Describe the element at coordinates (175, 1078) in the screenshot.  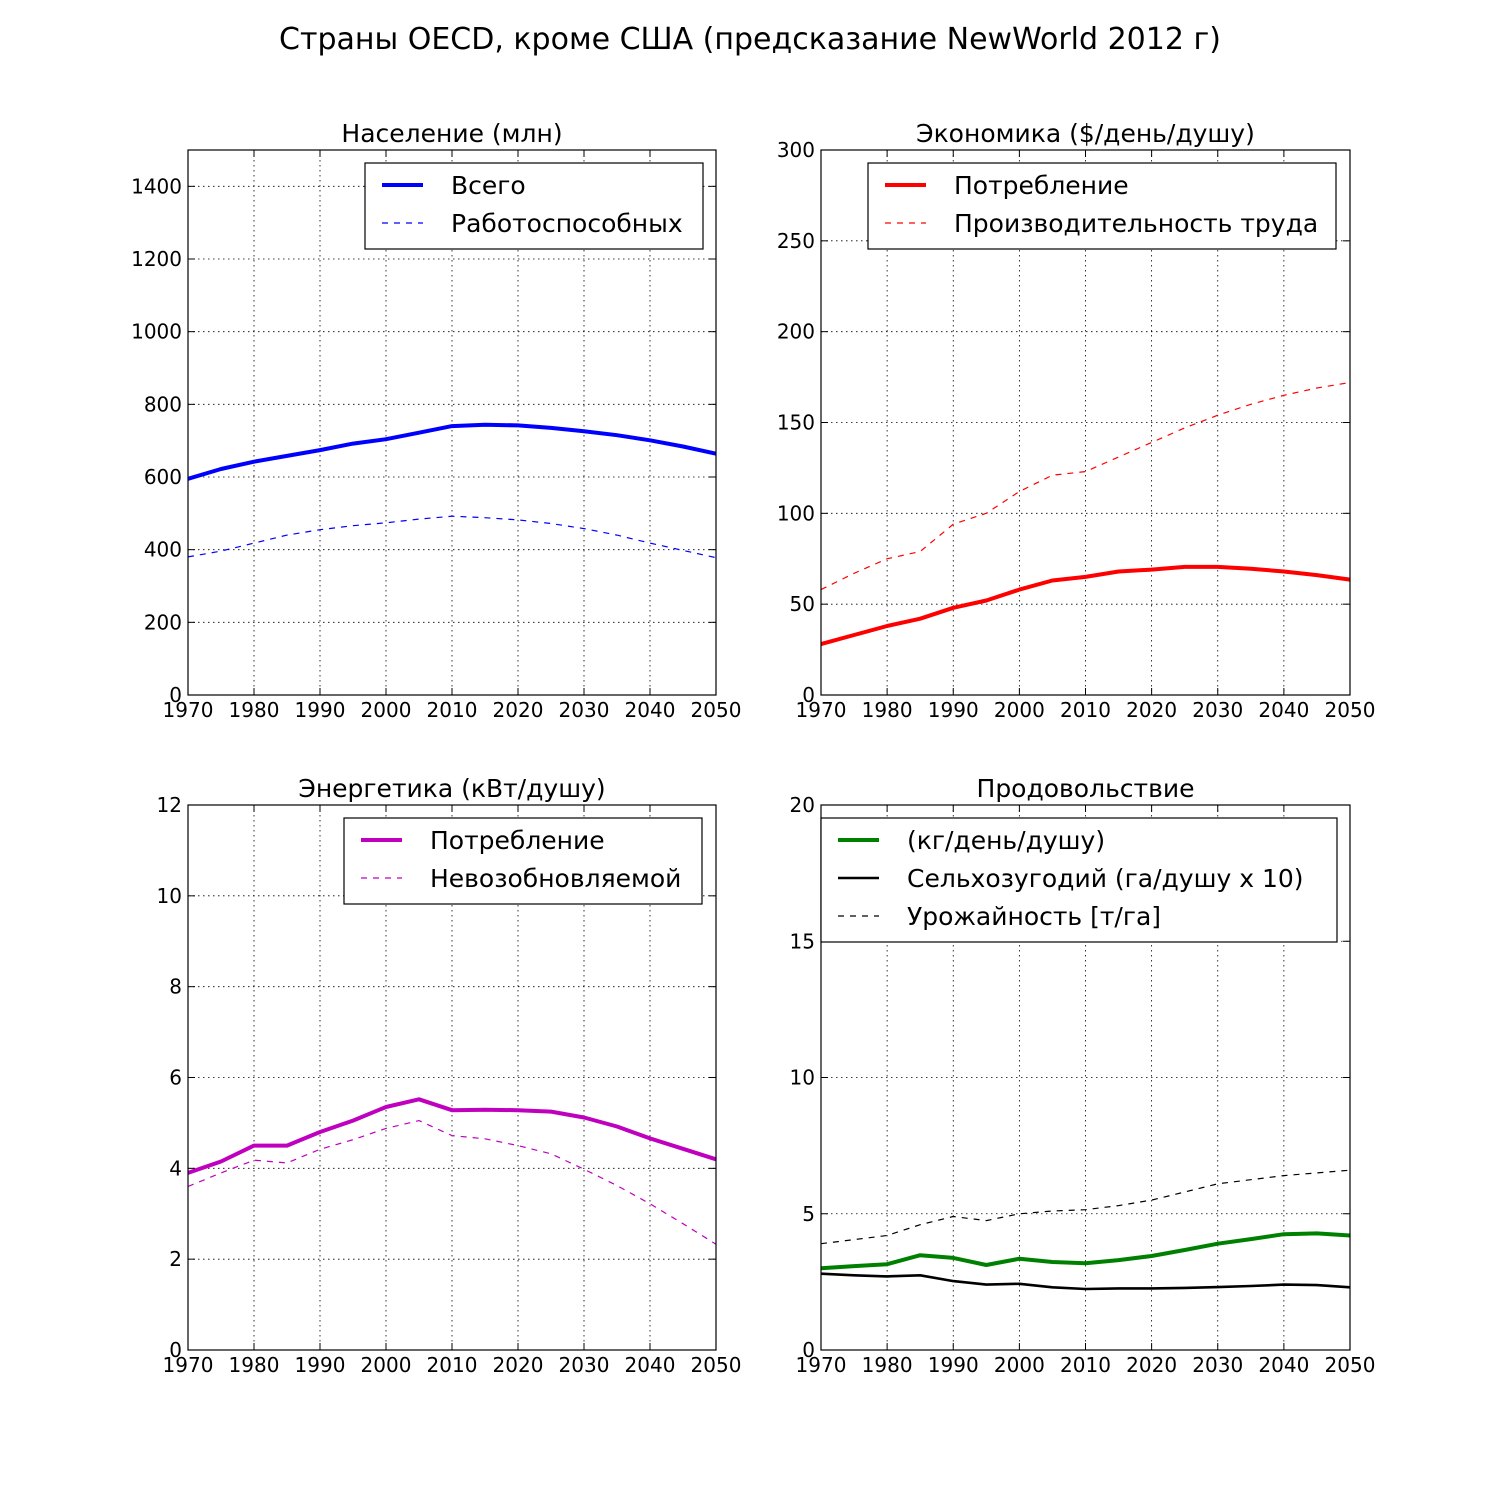
I see `y-tick-label: 6` at that location.